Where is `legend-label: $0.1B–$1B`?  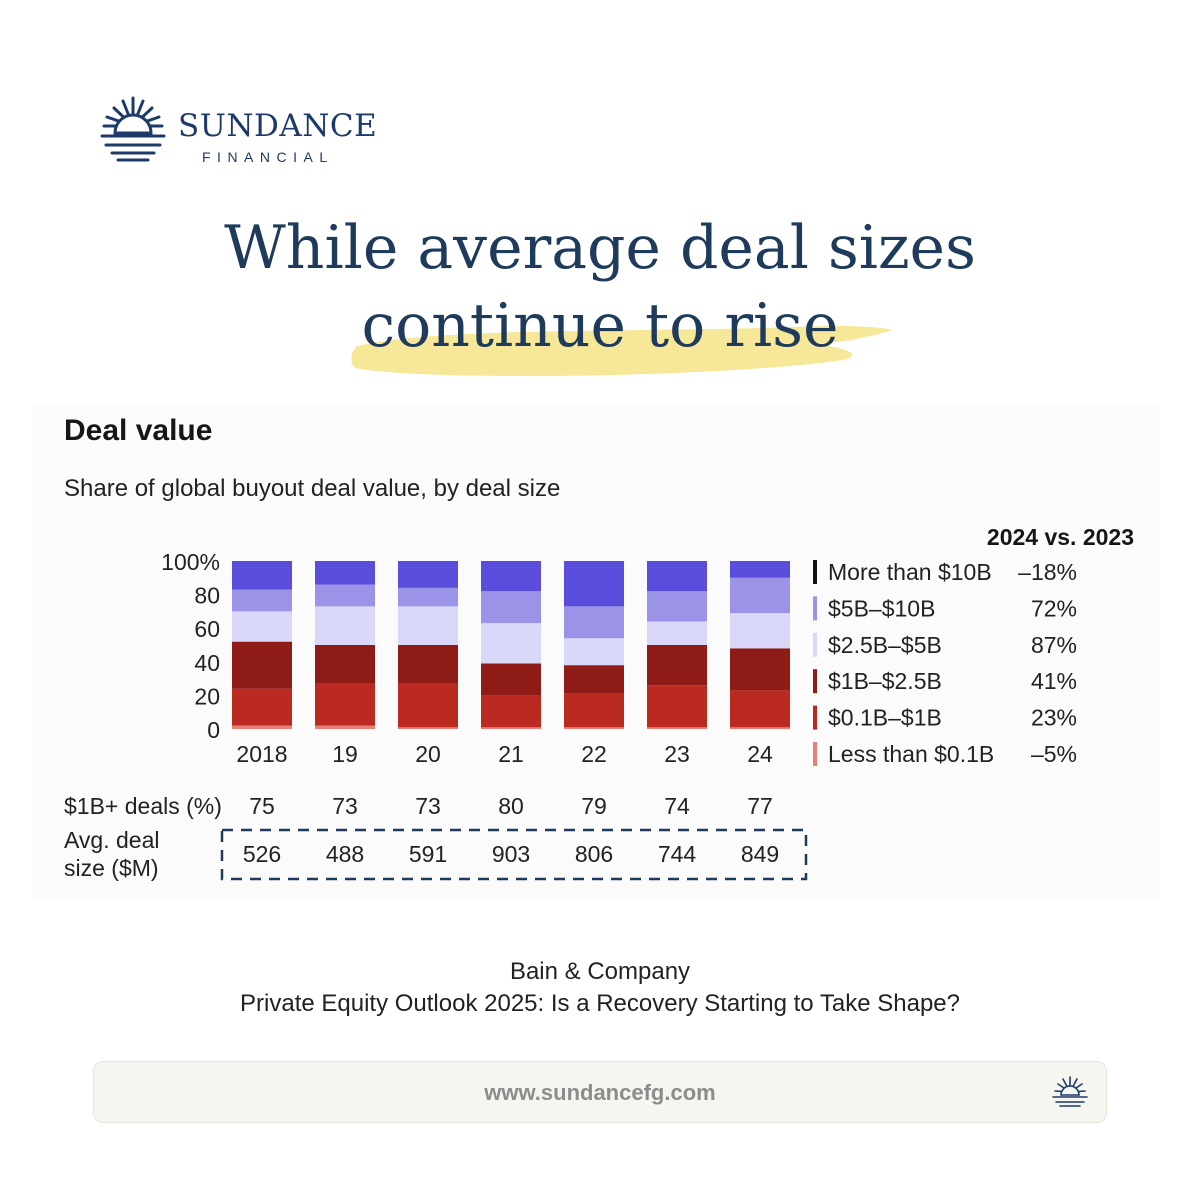 legend-label: $0.1B–$1B is located at coordinates (885, 718).